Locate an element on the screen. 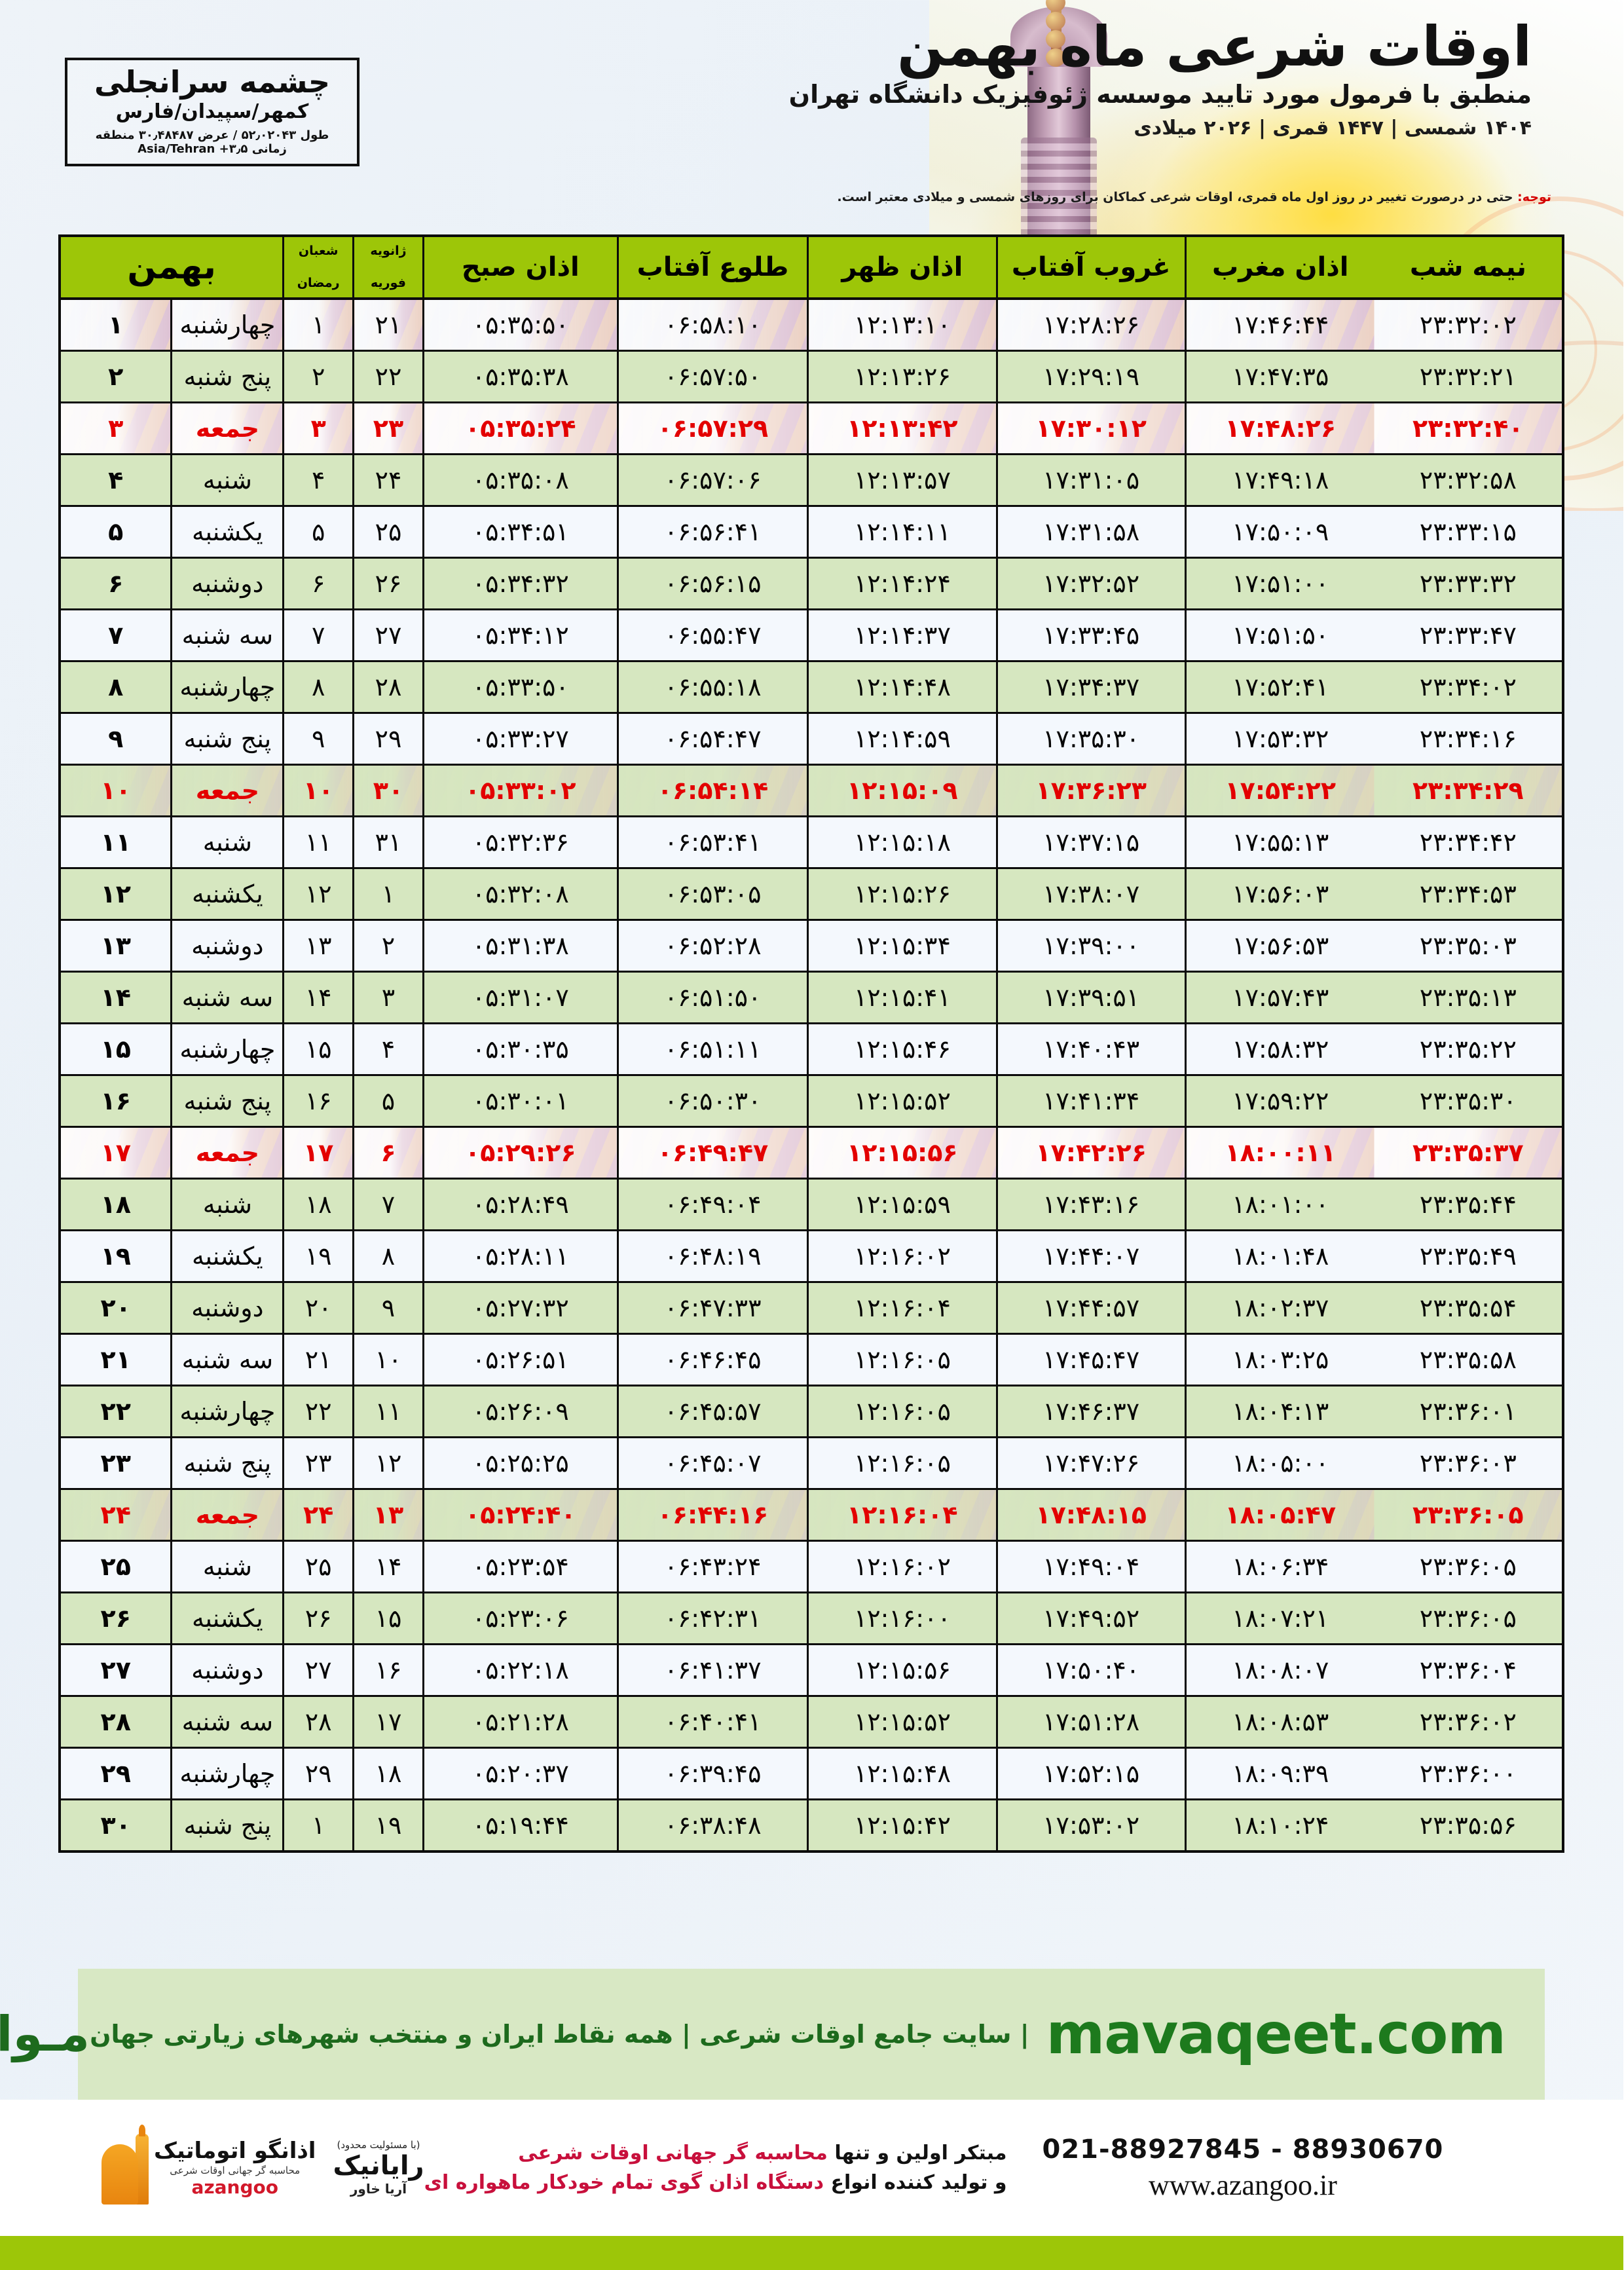  mosque-tip-icon is located at coordinates (142, 2130).